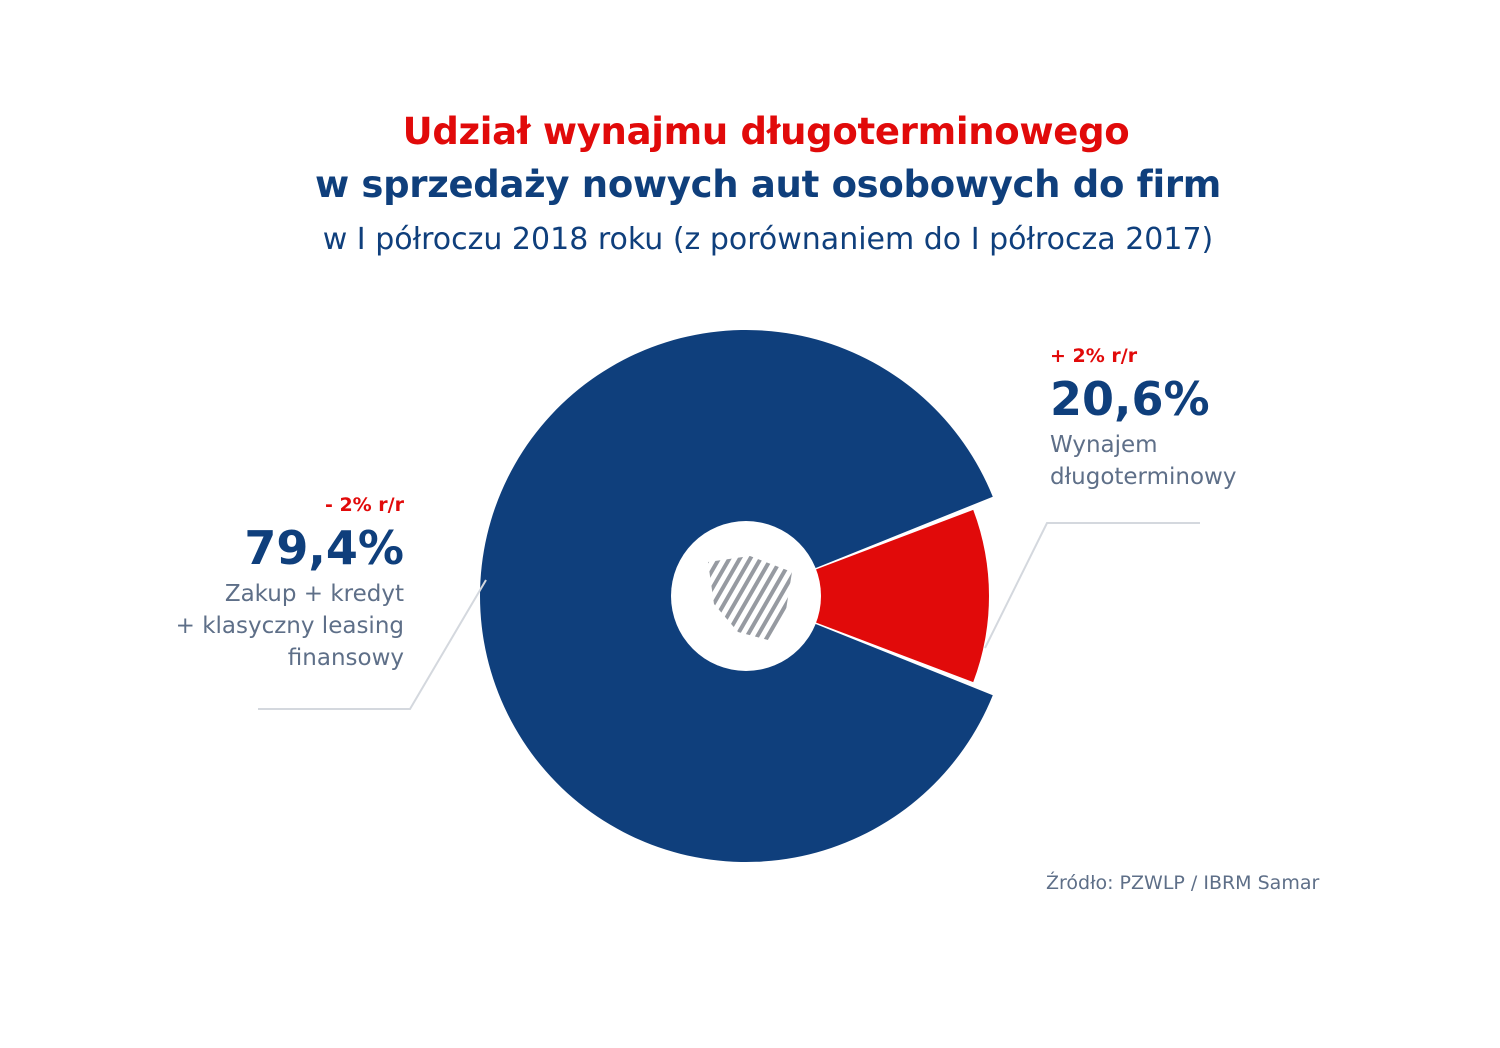 The width and height of the screenshot is (1500, 1048). What do you see at coordinates (314, 594) in the screenshot?
I see `slice-label-line: Zakup + kredyt` at bounding box center [314, 594].